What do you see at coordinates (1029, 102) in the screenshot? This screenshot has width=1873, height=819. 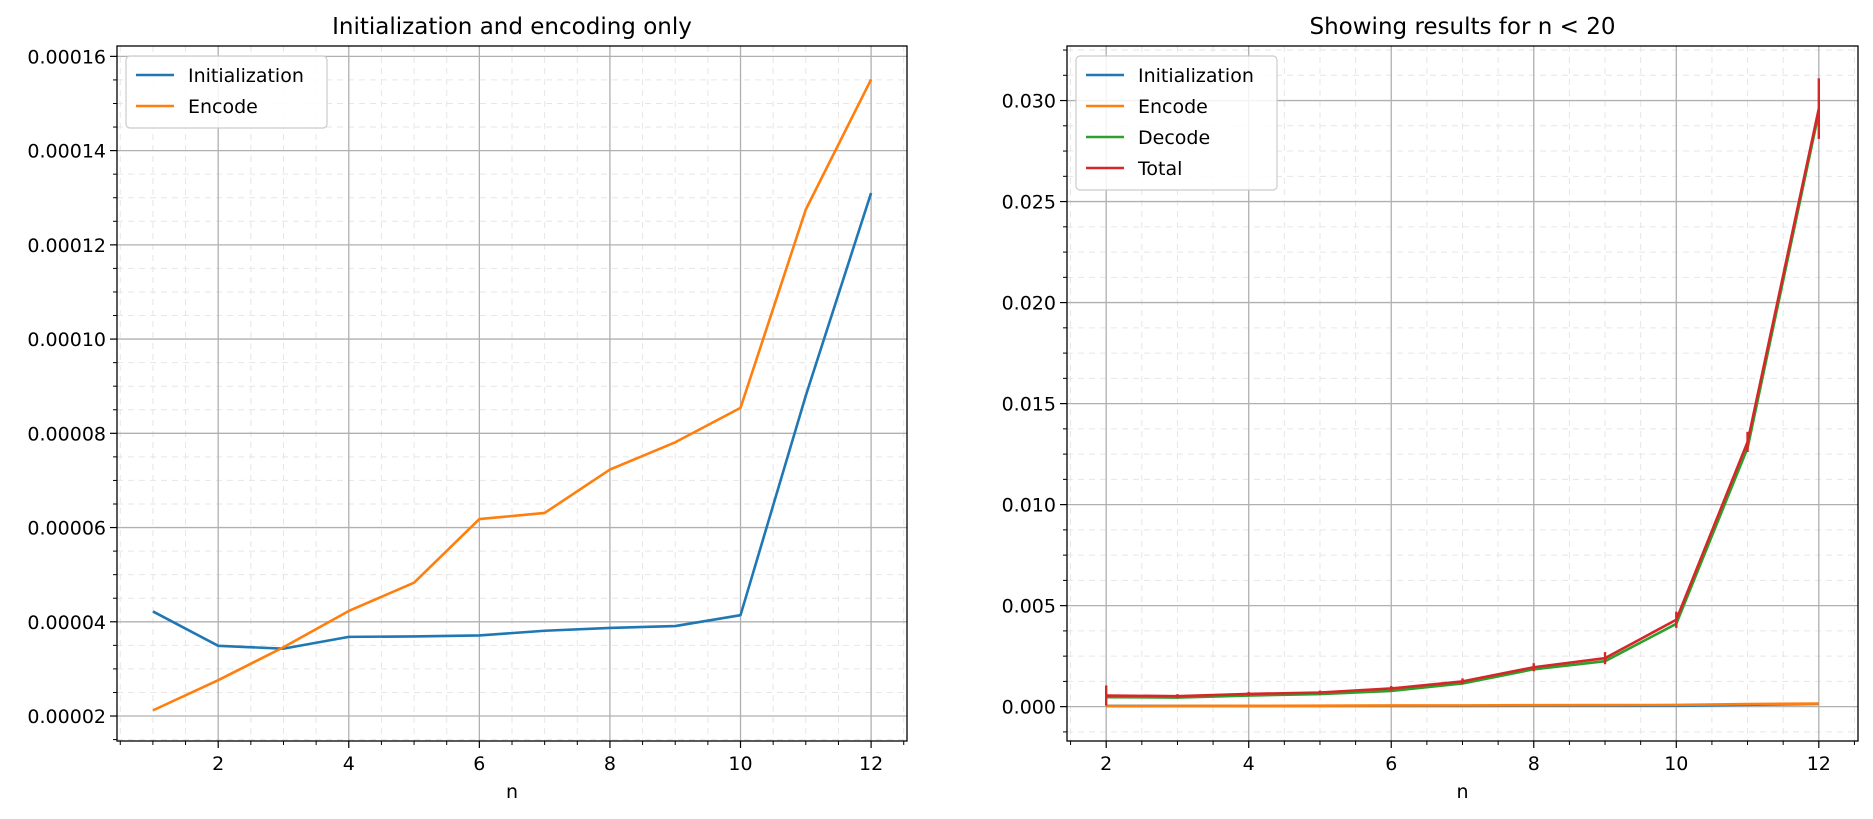 I see `y-tick-label: 0.030` at bounding box center [1029, 102].